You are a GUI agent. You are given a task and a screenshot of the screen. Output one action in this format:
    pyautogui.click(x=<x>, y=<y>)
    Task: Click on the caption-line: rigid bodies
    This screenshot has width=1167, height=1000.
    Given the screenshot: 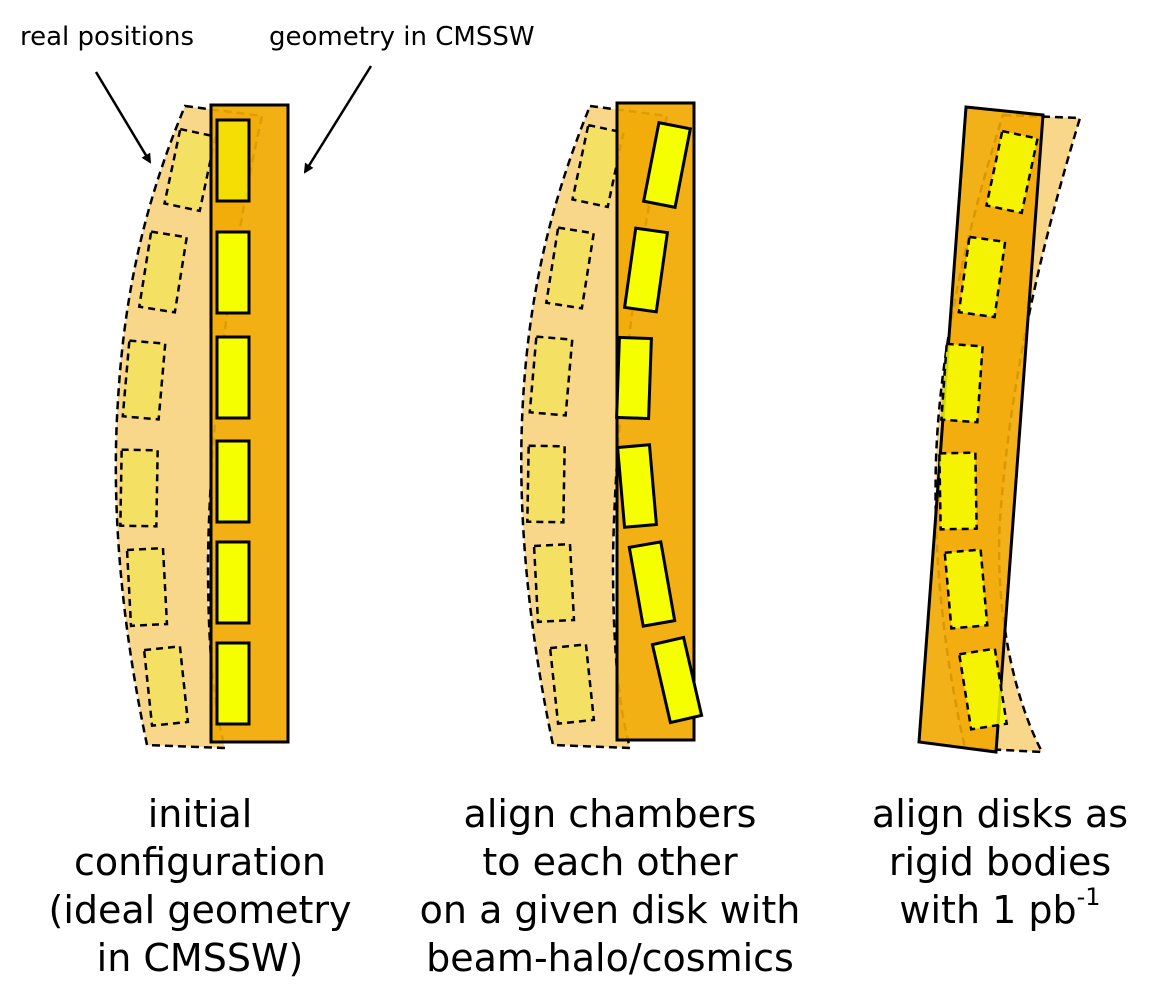 What is the action you would take?
    pyautogui.click(x=1000, y=862)
    